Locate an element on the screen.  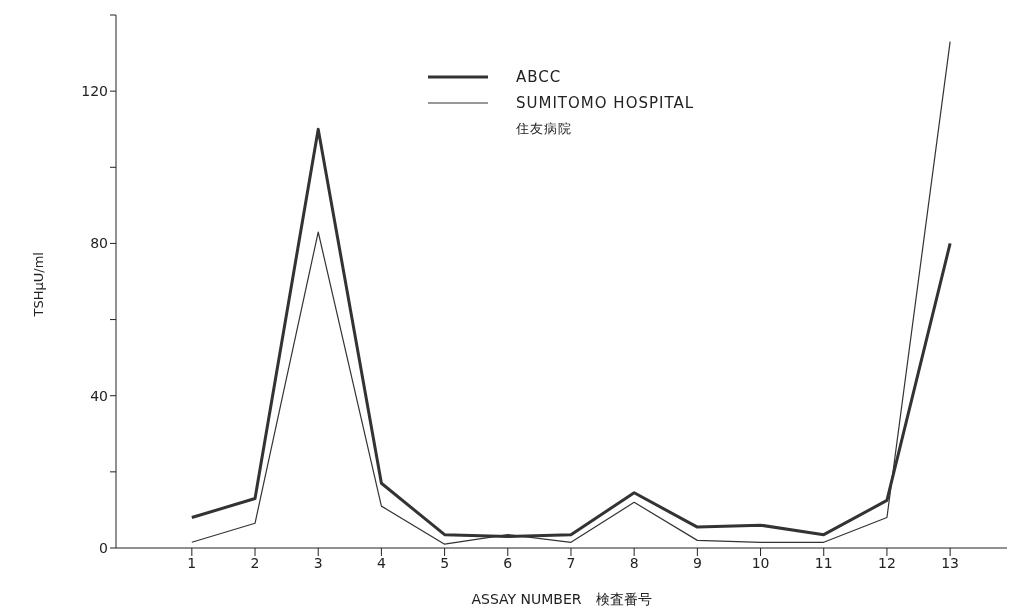
y-tick-label: 0 is located at coordinates (103, 547).